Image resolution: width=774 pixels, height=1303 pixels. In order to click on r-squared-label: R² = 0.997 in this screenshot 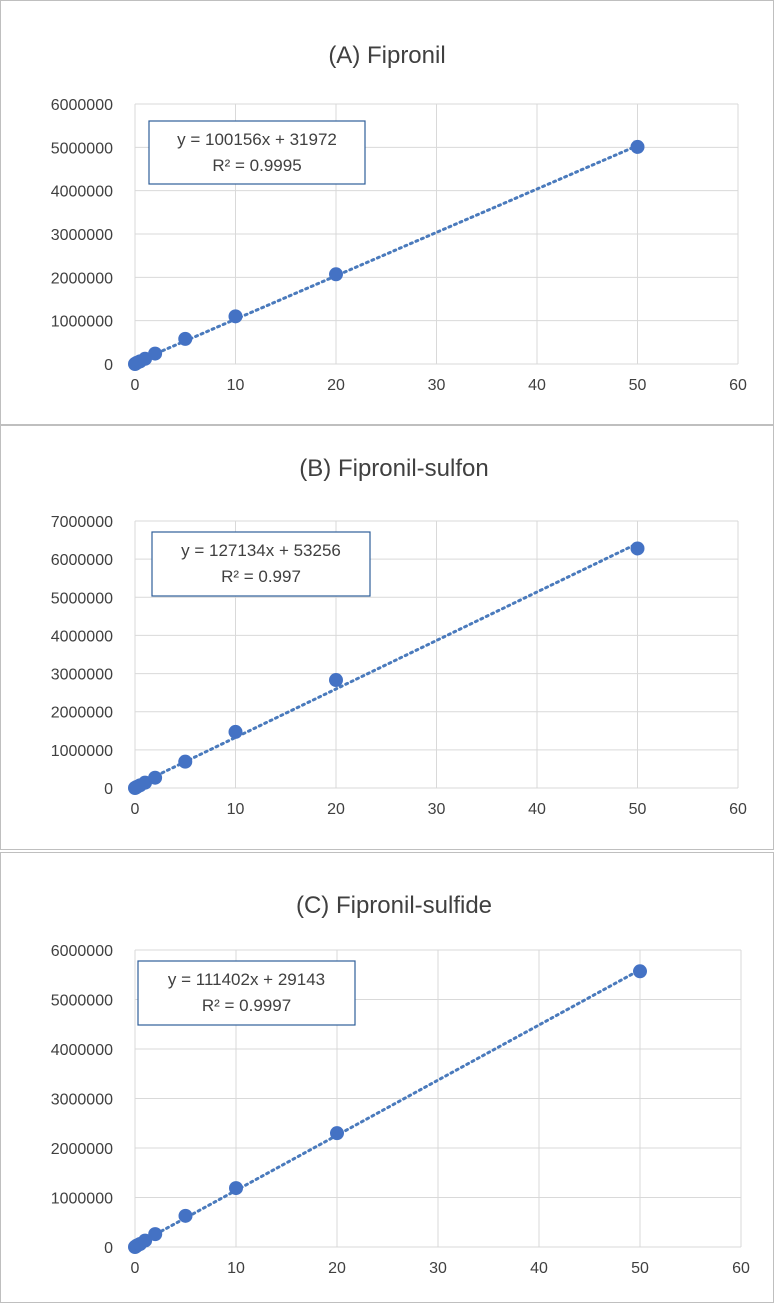, I will do `click(261, 576)`.